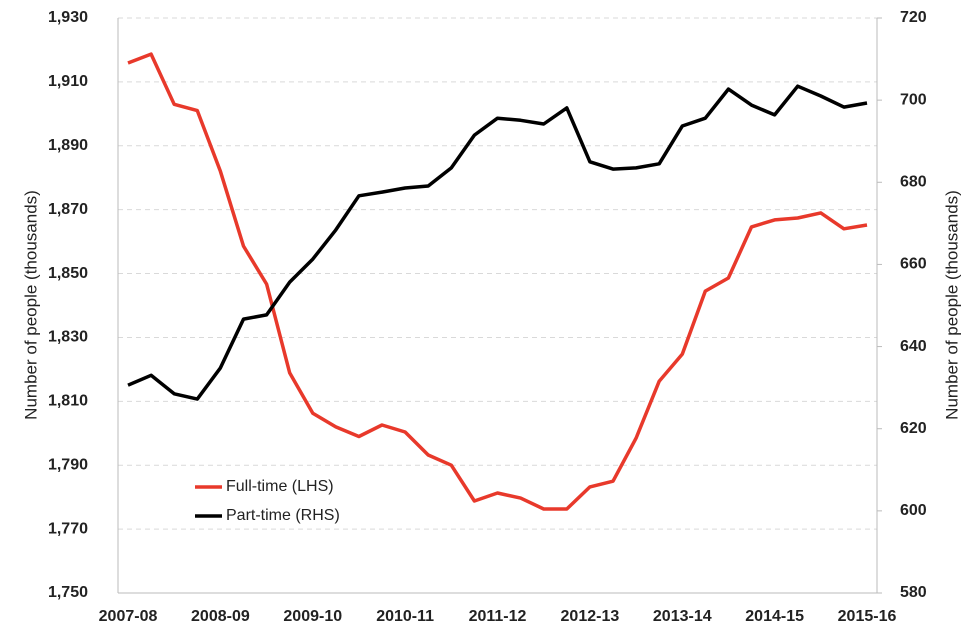 Image resolution: width=977 pixels, height=643 pixels. I want to click on y2-tick-label: 660, so click(913, 264).